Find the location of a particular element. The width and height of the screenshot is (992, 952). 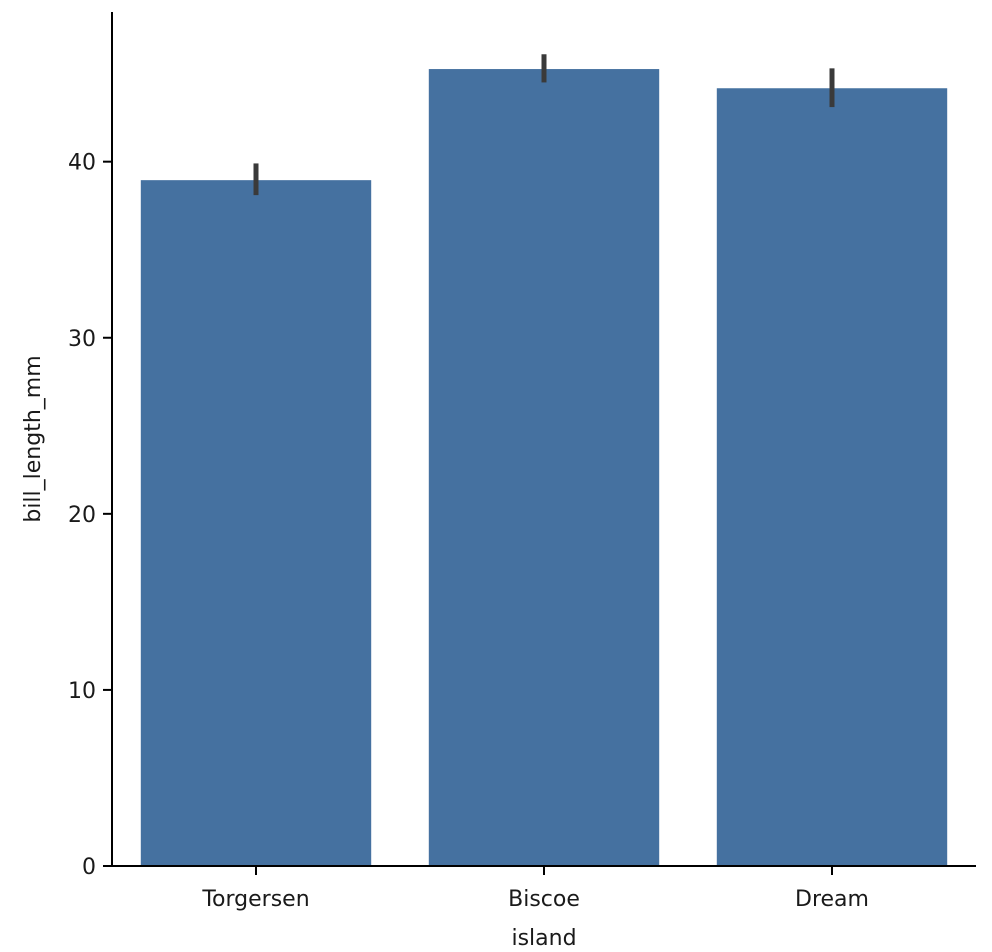

x-tick-label: Dream is located at coordinates (832, 899).